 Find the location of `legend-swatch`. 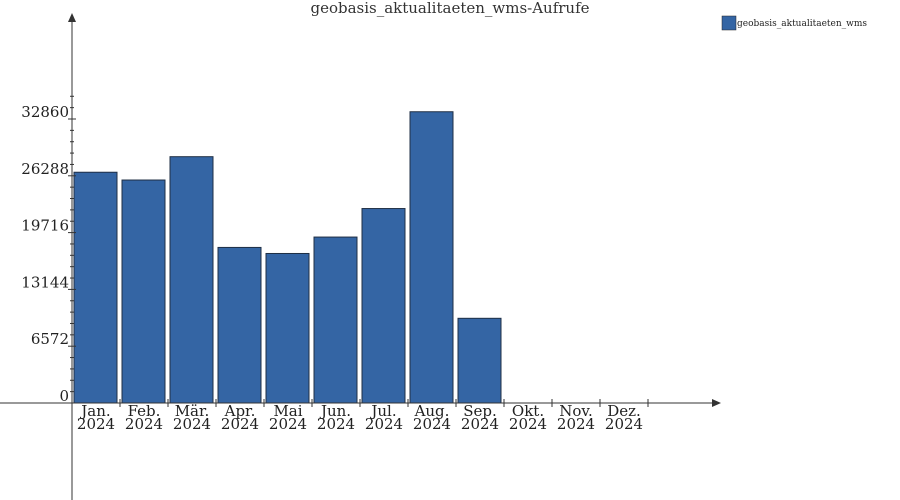

legend-swatch is located at coordinates (729, 23).